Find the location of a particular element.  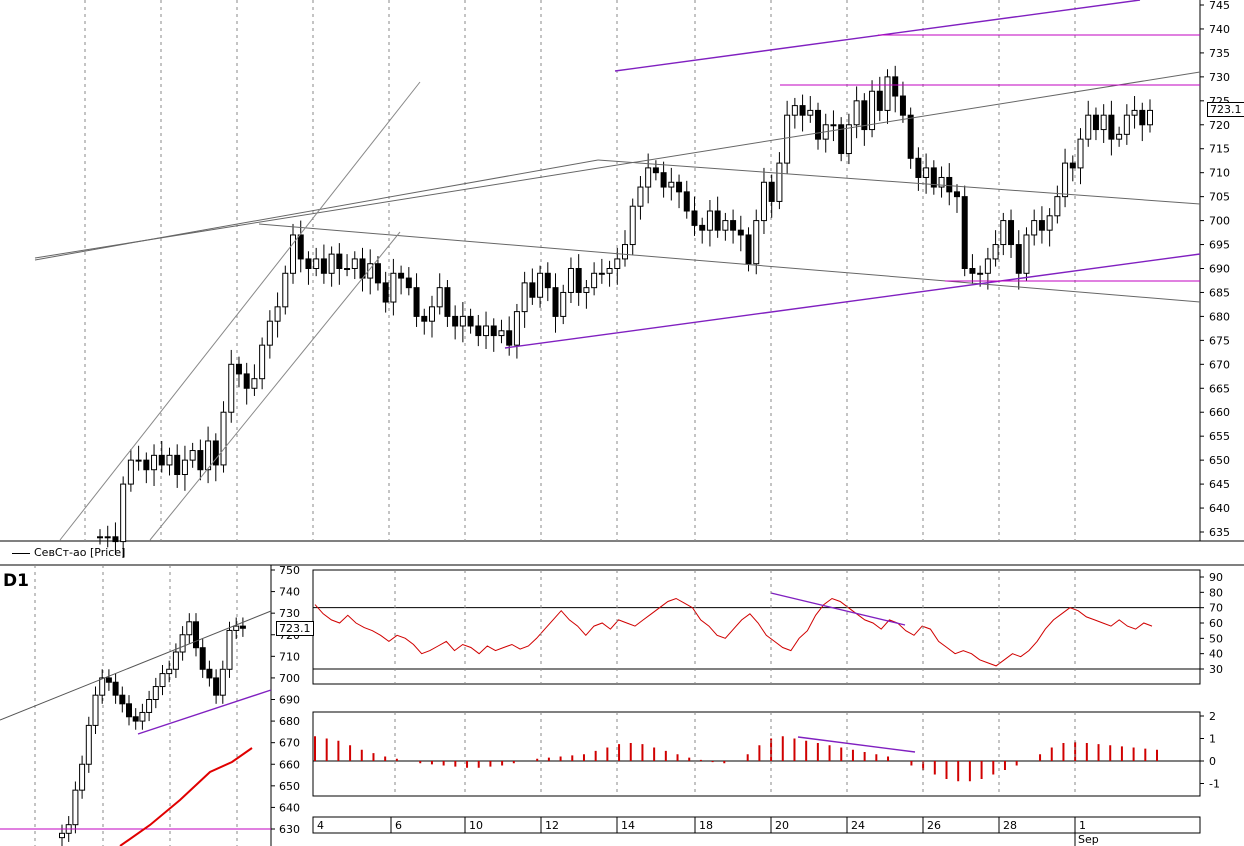

rsi-y-tick-label: 80 is located at coordinates (1216, 592).